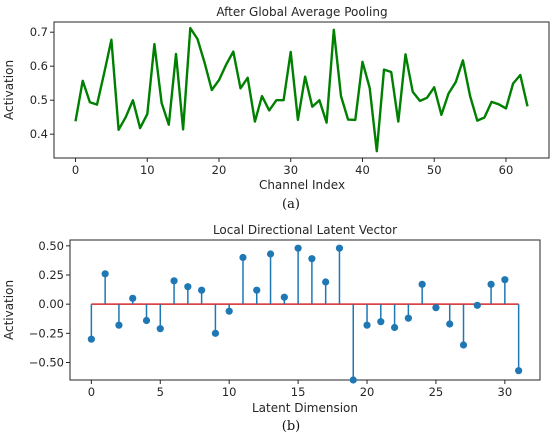 The width and height of the screenshot is (550, 437). Describe the element at coordinates (229, 392) in the screenshot. I see `chart-b-xtick-label: 10` at that location.